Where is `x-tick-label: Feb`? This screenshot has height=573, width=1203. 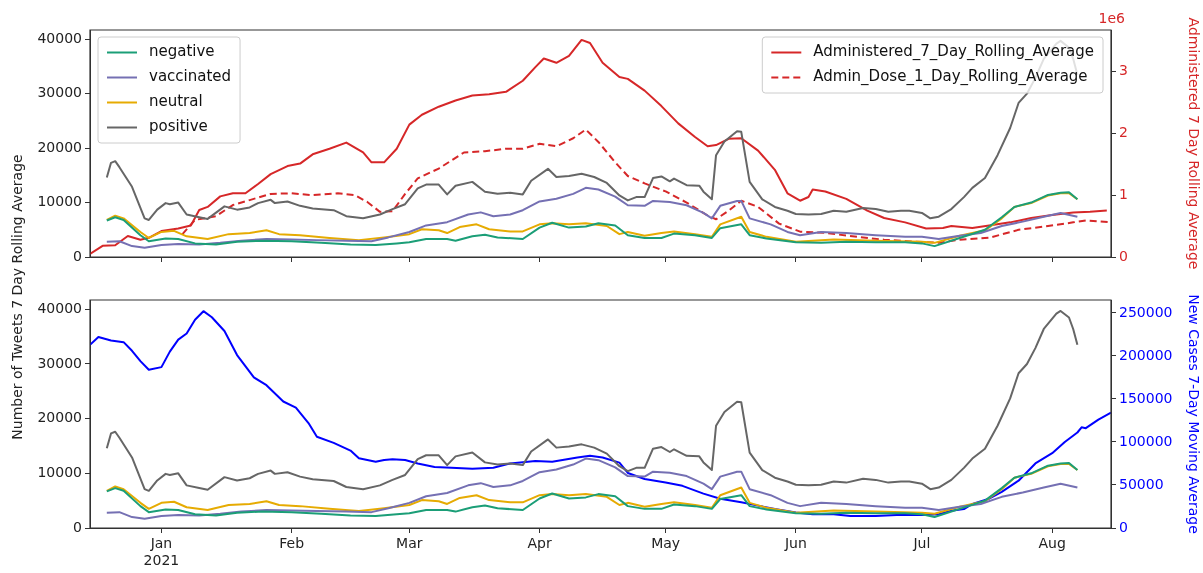
x-tick-label: Feb is located at coordinates (292, 543).